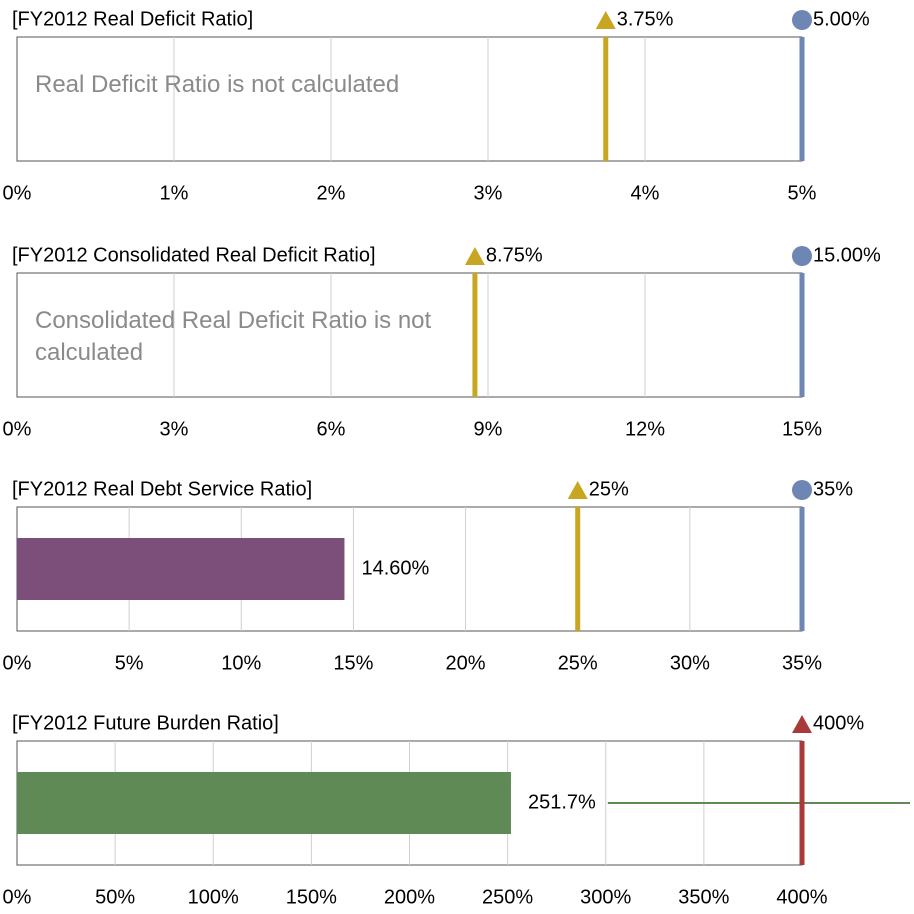 The width and height of the screenshot is (914, 914). I want to click on annotation-box: Real Deficit Ratio is not calculated, so click(217, 84).